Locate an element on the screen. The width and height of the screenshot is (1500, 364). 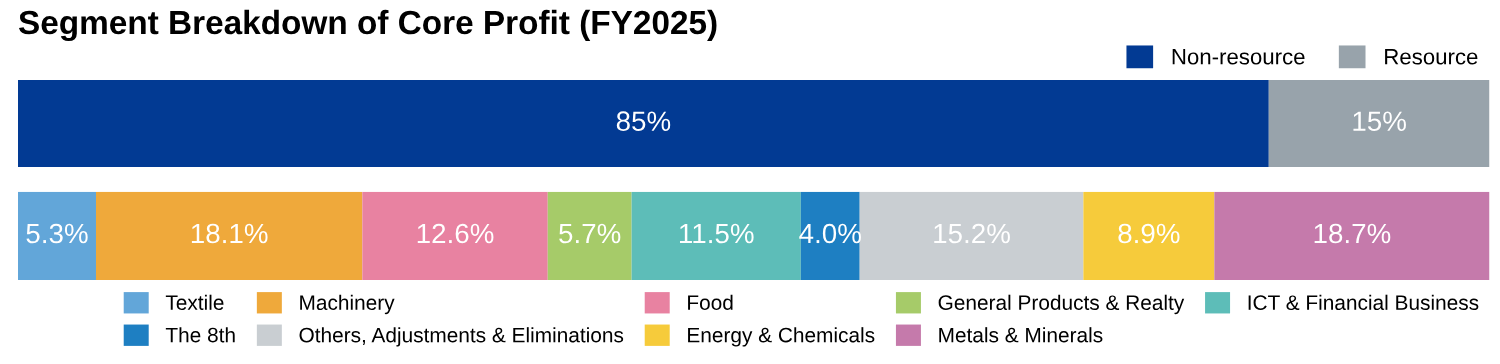
chart-title: Segment Breakdown of Core Profit (FY2025) is located at coordinates (367, 25).